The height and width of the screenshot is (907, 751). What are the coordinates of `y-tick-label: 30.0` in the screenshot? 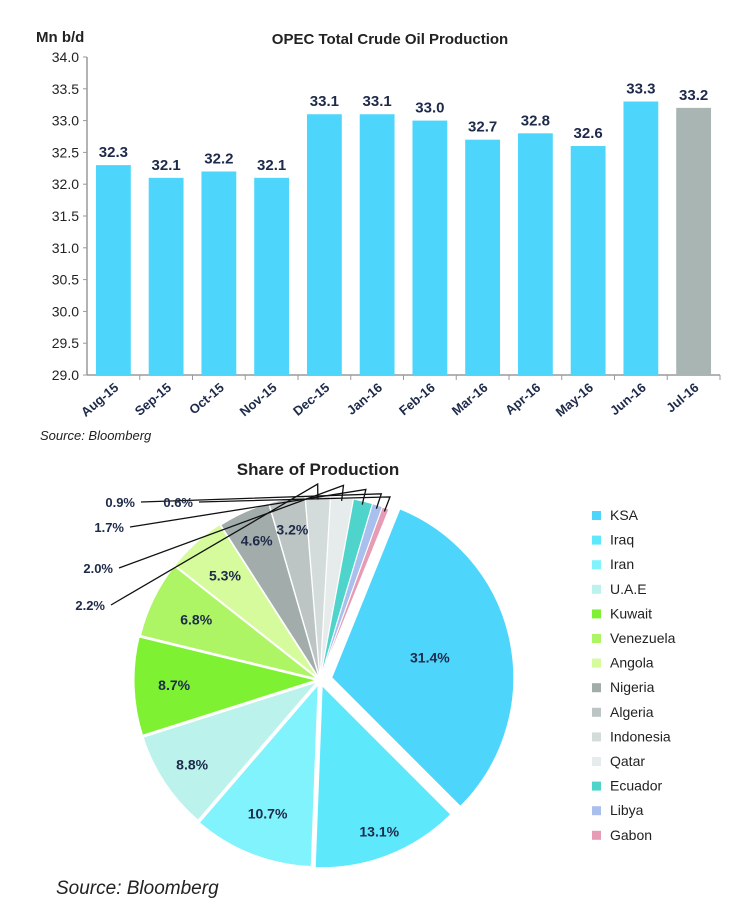 It's located at (65, 311).